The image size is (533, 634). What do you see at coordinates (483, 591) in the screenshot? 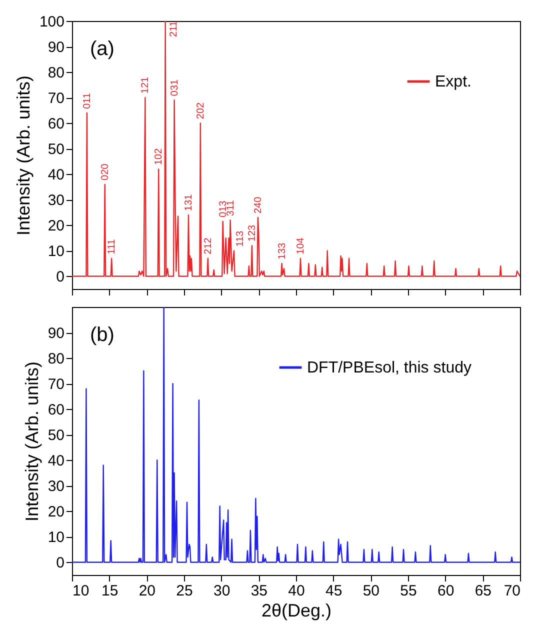
I see `x-tick-label: 65` at bounding box center [483, 591].